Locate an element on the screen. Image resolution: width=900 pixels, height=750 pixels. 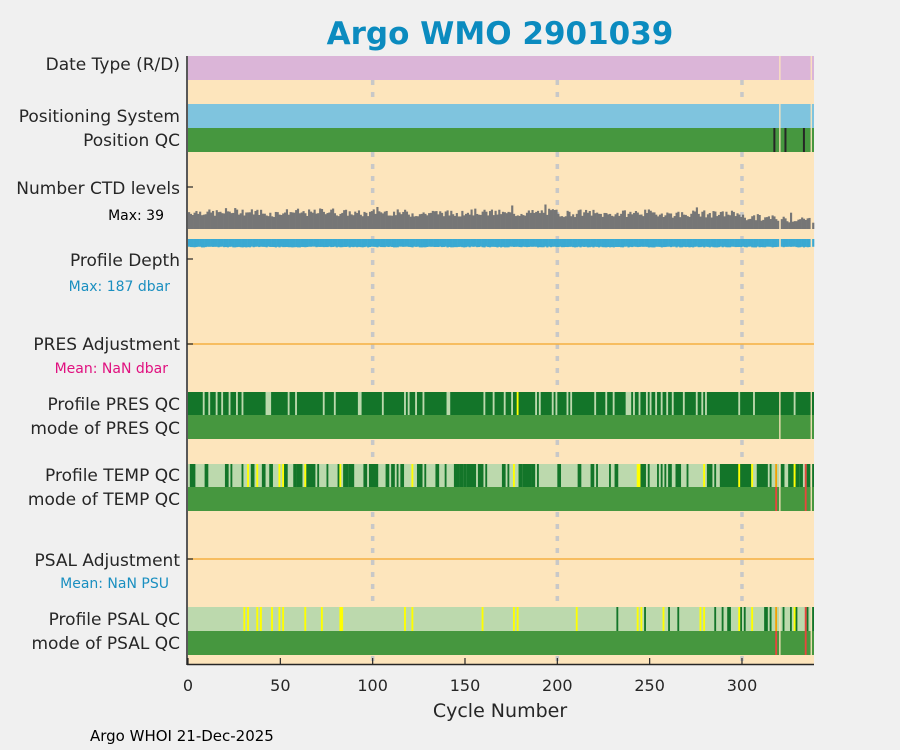
positioning-system-bar-missing-cycle is located at coordinates (811, 116).